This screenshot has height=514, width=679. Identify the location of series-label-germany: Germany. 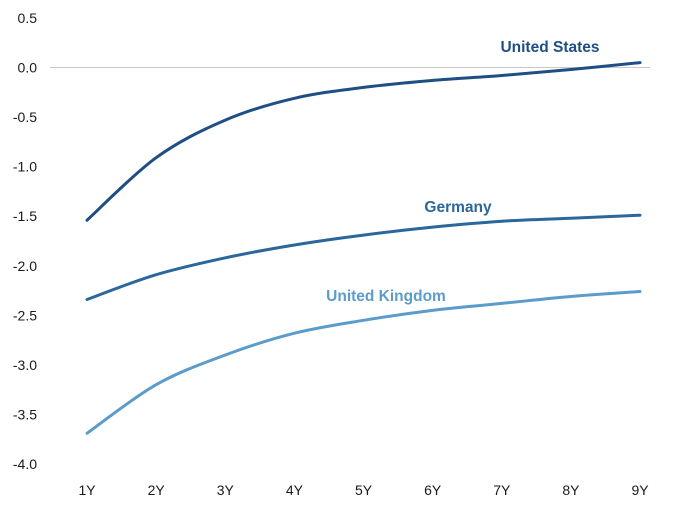
(458, 207).